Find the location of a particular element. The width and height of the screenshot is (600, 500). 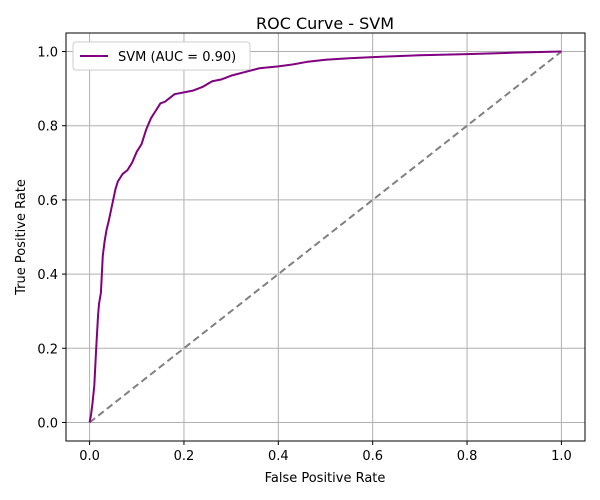

x-tick-label: 0.0 is located at coordinates (89, 456).